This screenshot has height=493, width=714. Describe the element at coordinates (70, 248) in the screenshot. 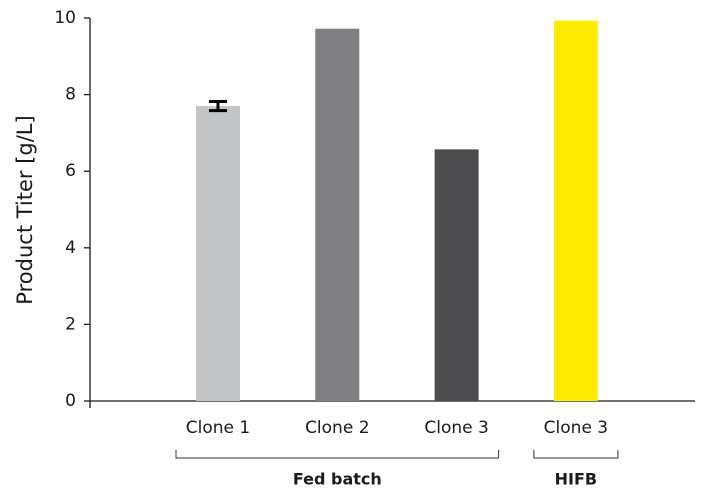

I see `y-tick-label: 4` at that location.